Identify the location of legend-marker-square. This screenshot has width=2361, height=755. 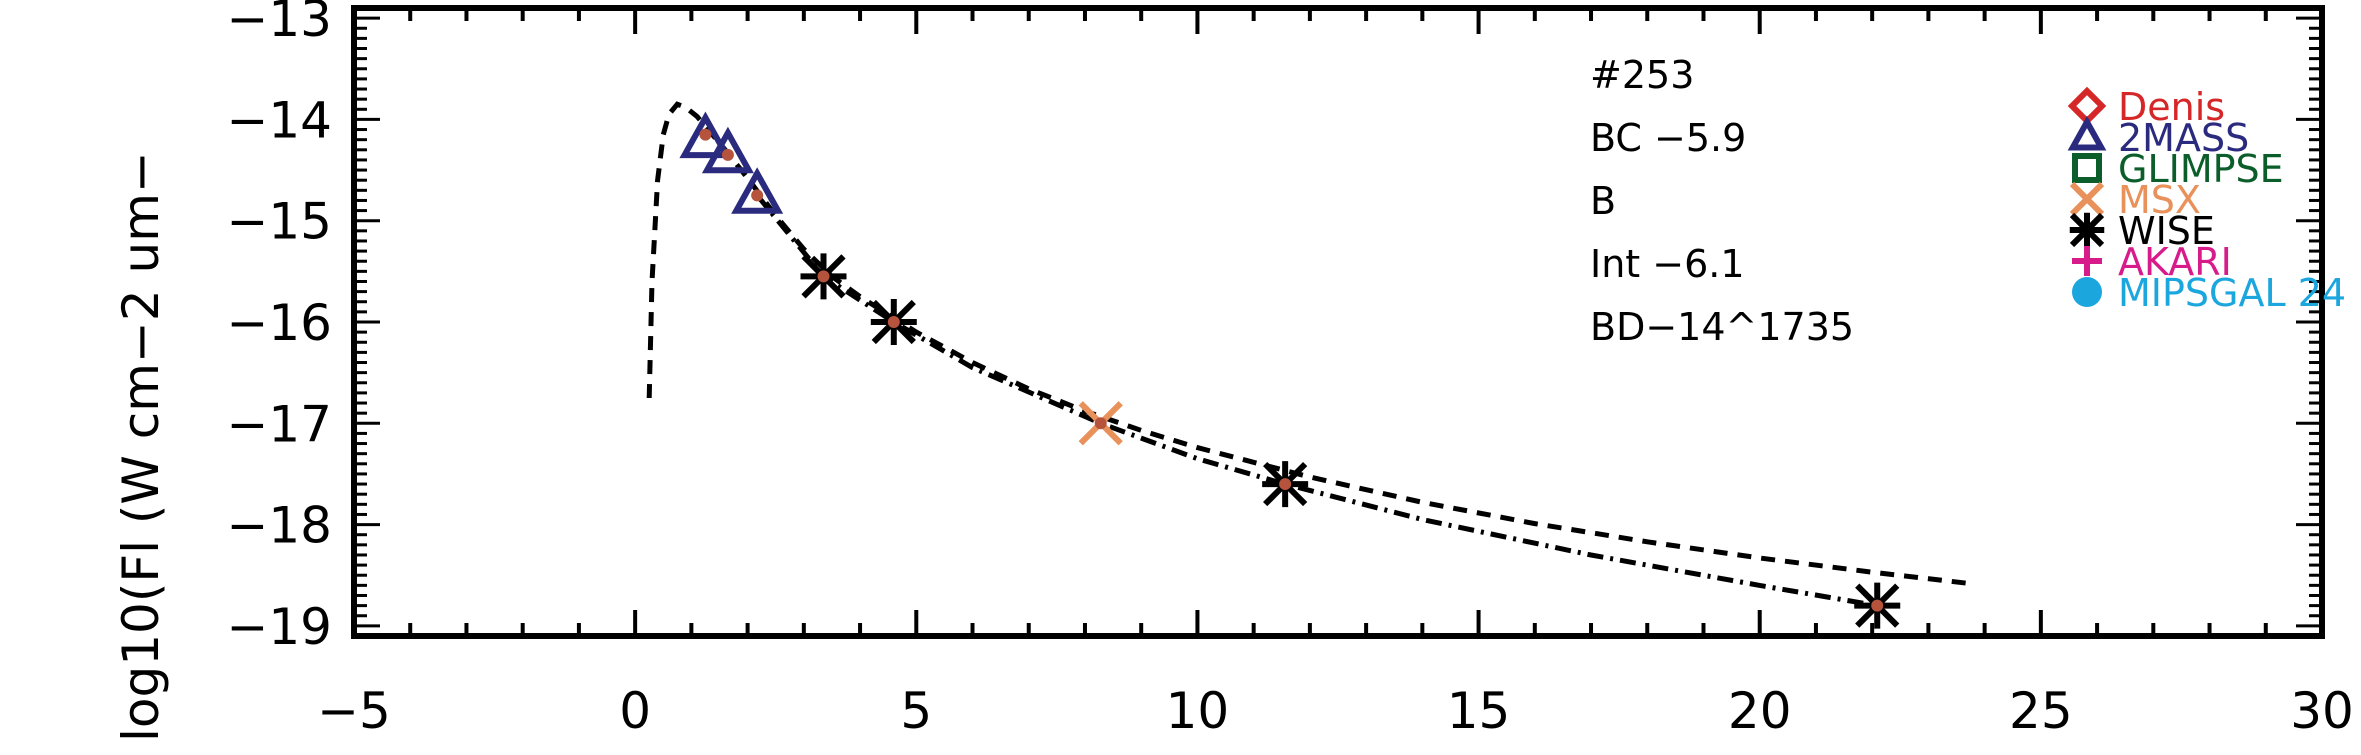
(2087, 168).